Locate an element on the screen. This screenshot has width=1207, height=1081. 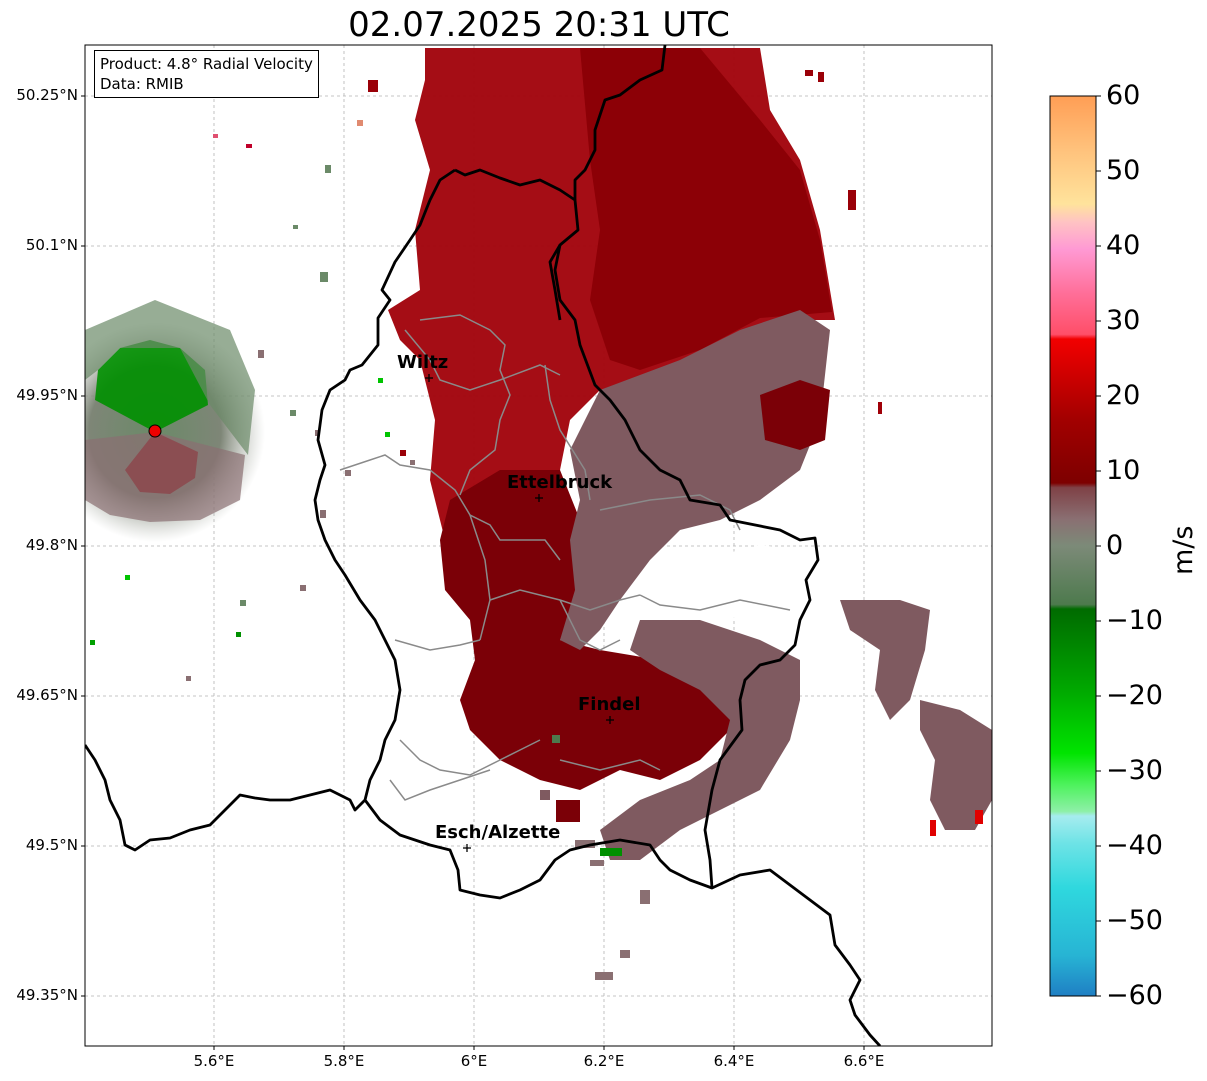
radar-site-green-ring is located at coordinates (170, 377).